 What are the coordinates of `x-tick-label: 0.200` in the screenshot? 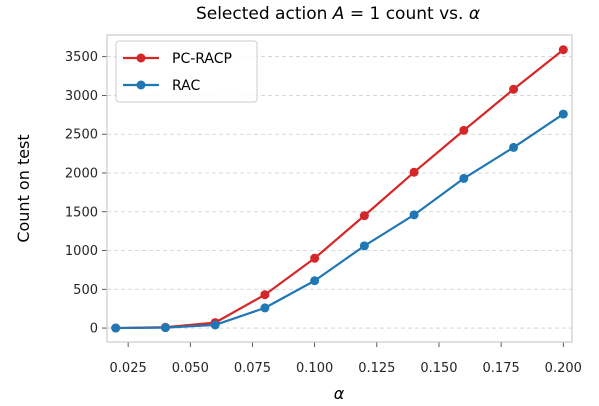 It's located at (563, 368).